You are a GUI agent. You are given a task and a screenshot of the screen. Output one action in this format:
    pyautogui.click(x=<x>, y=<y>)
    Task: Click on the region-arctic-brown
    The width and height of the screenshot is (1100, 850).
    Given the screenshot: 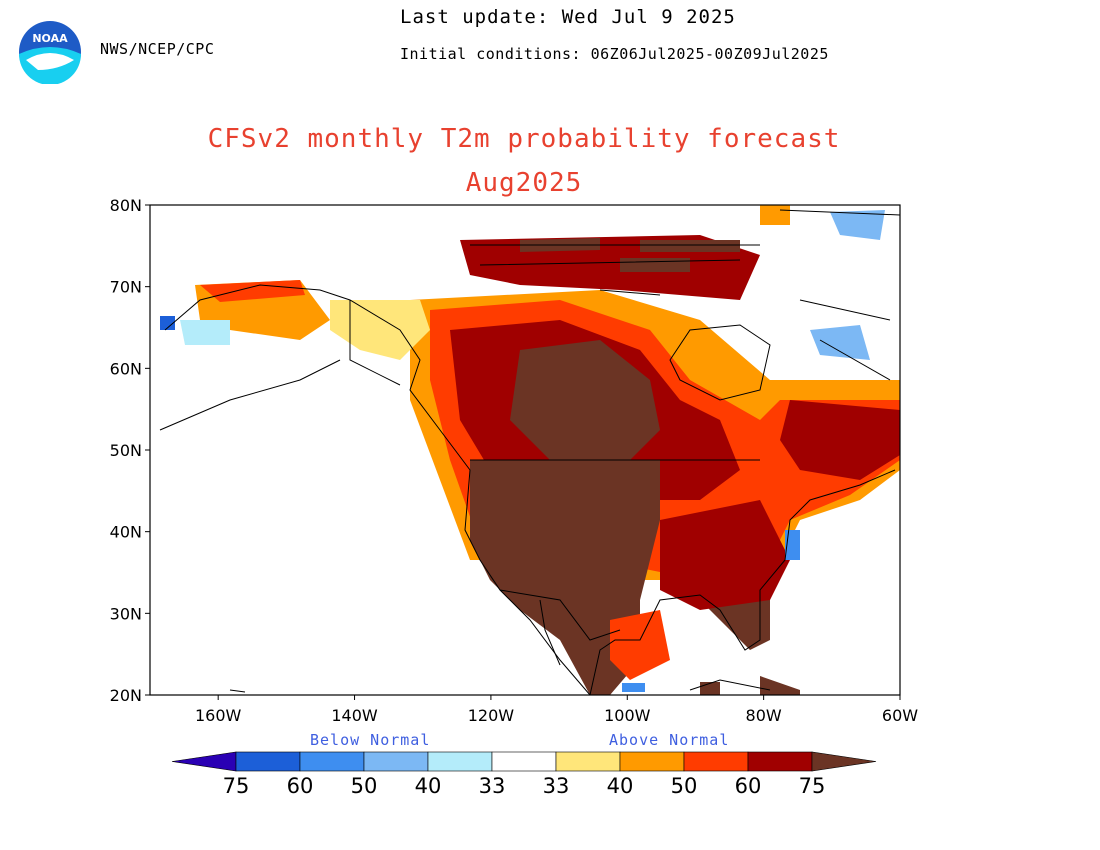 What is the action you would take?
    pyautogui.click(x=630, y=255)
    